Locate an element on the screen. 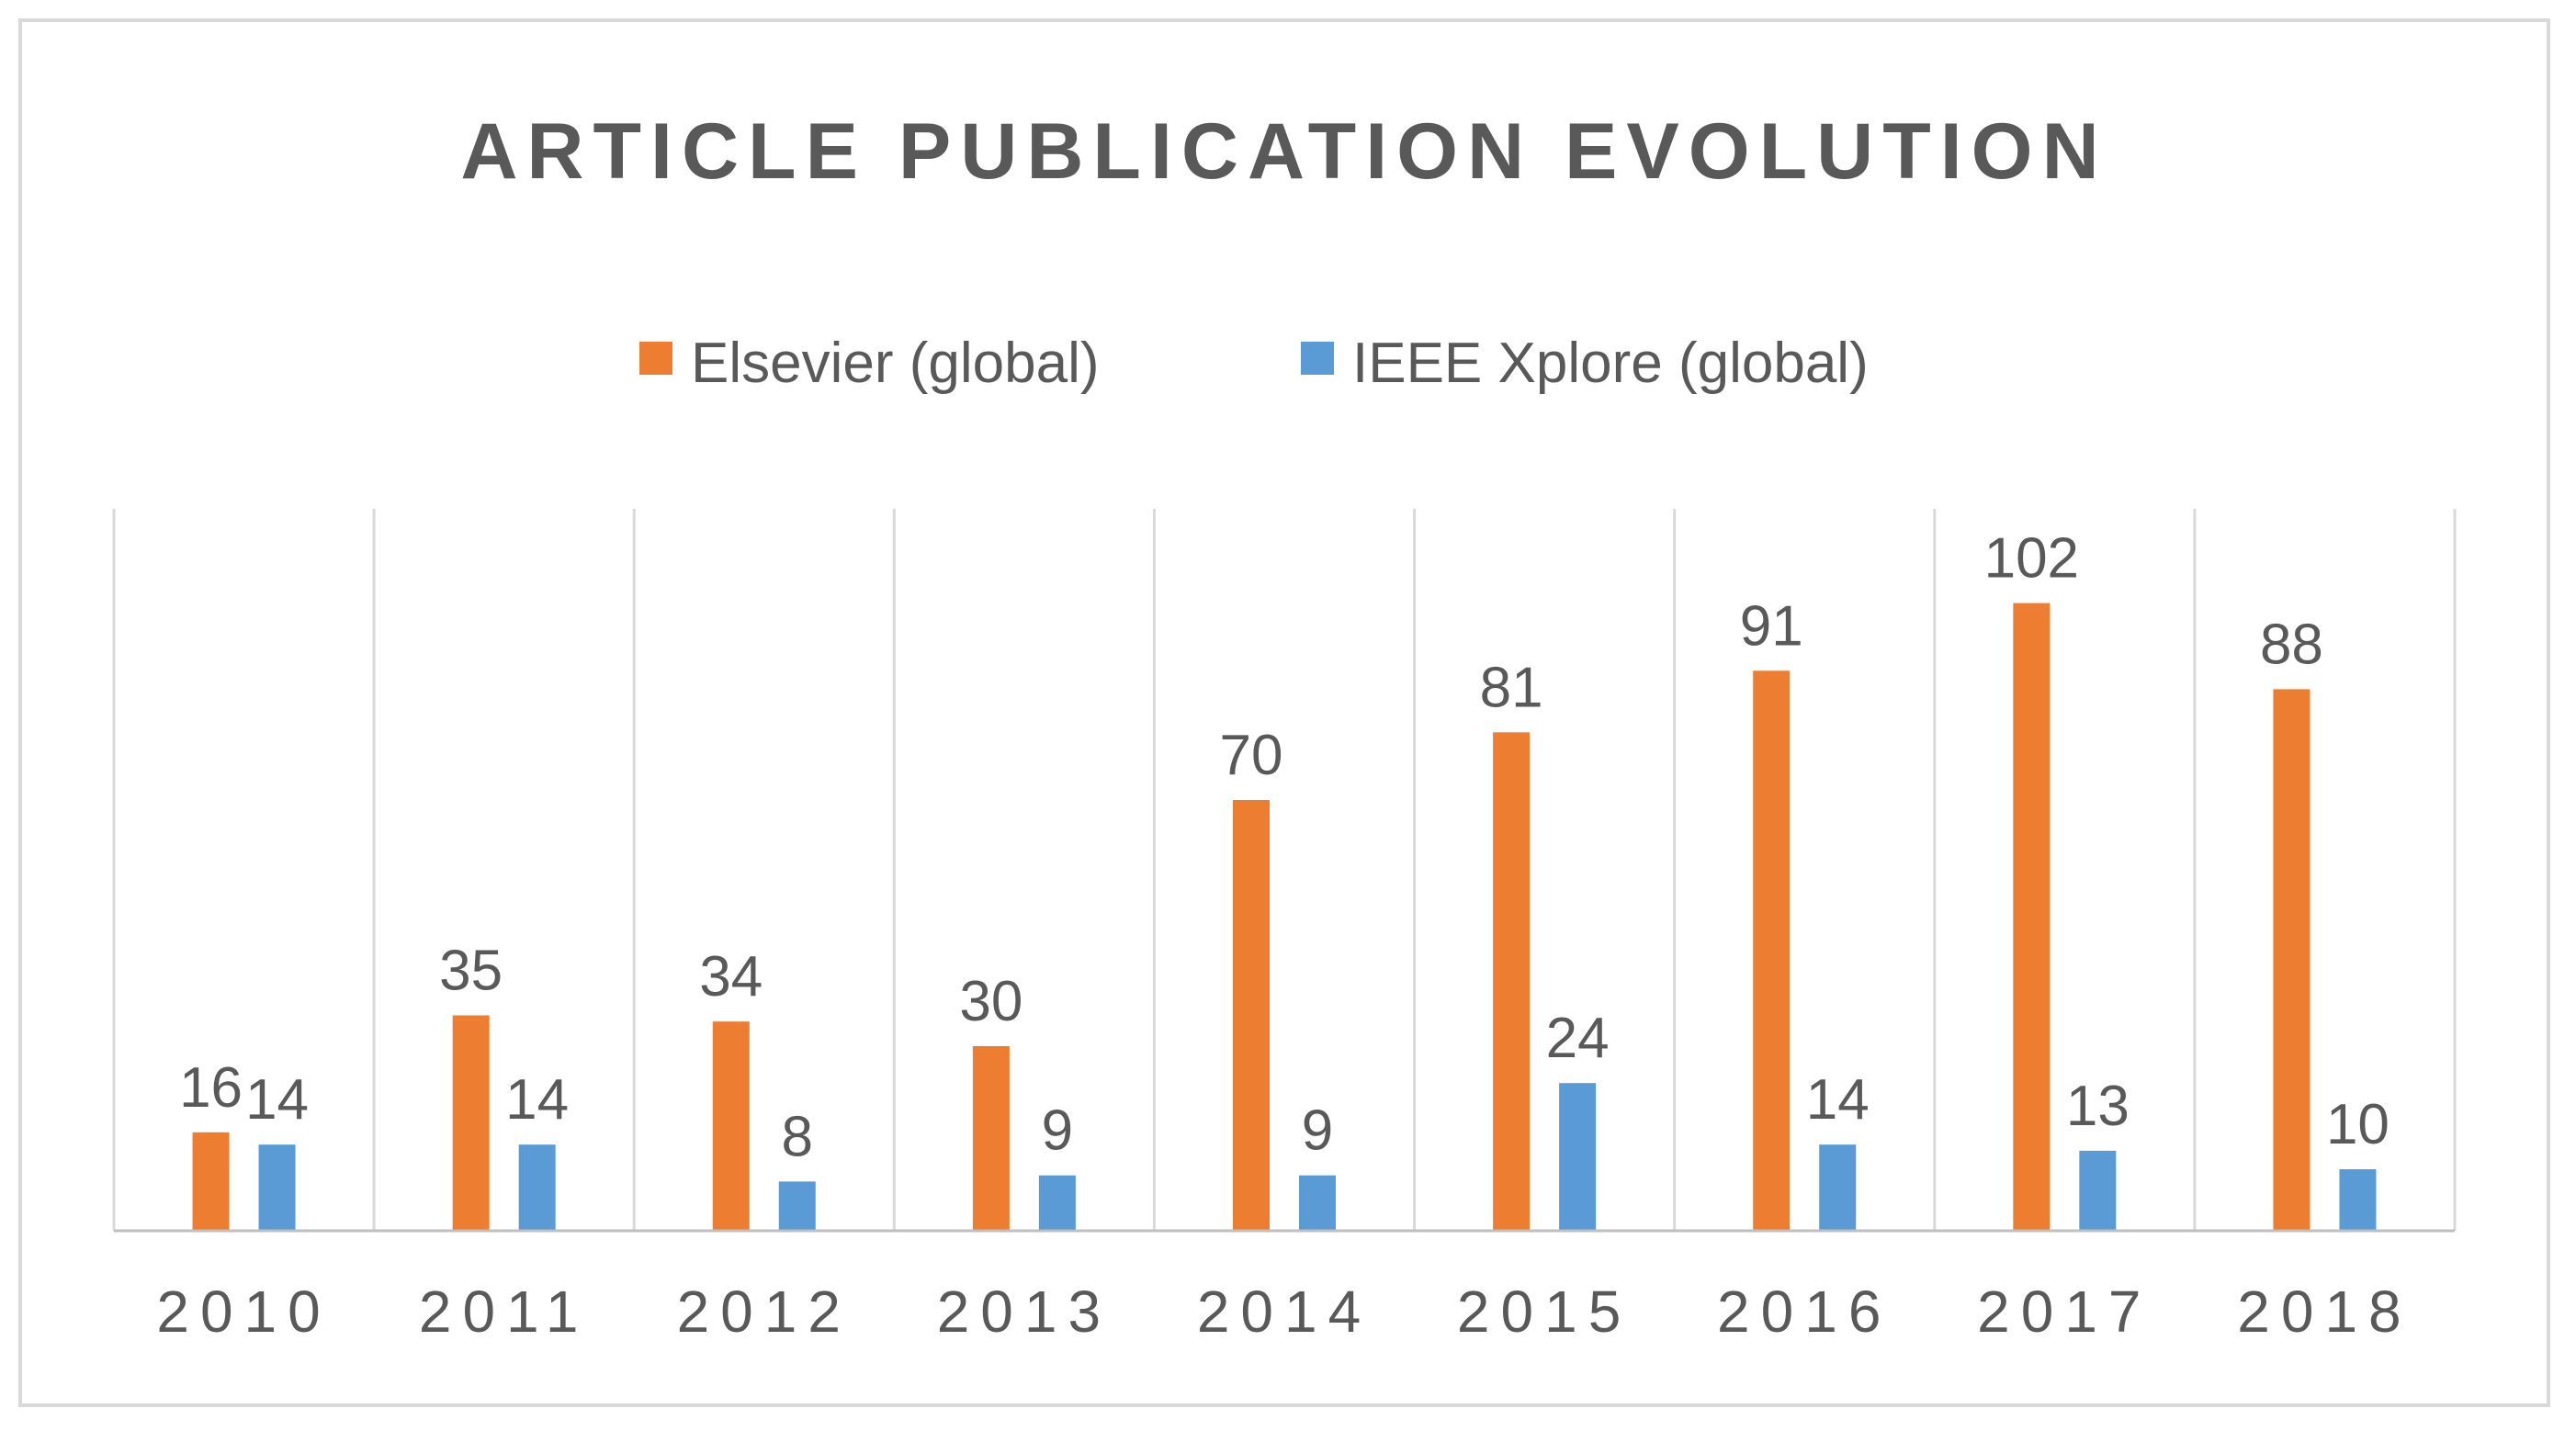  data-label-elsevier-2010: 16 is located at coordinates (211, 1088).